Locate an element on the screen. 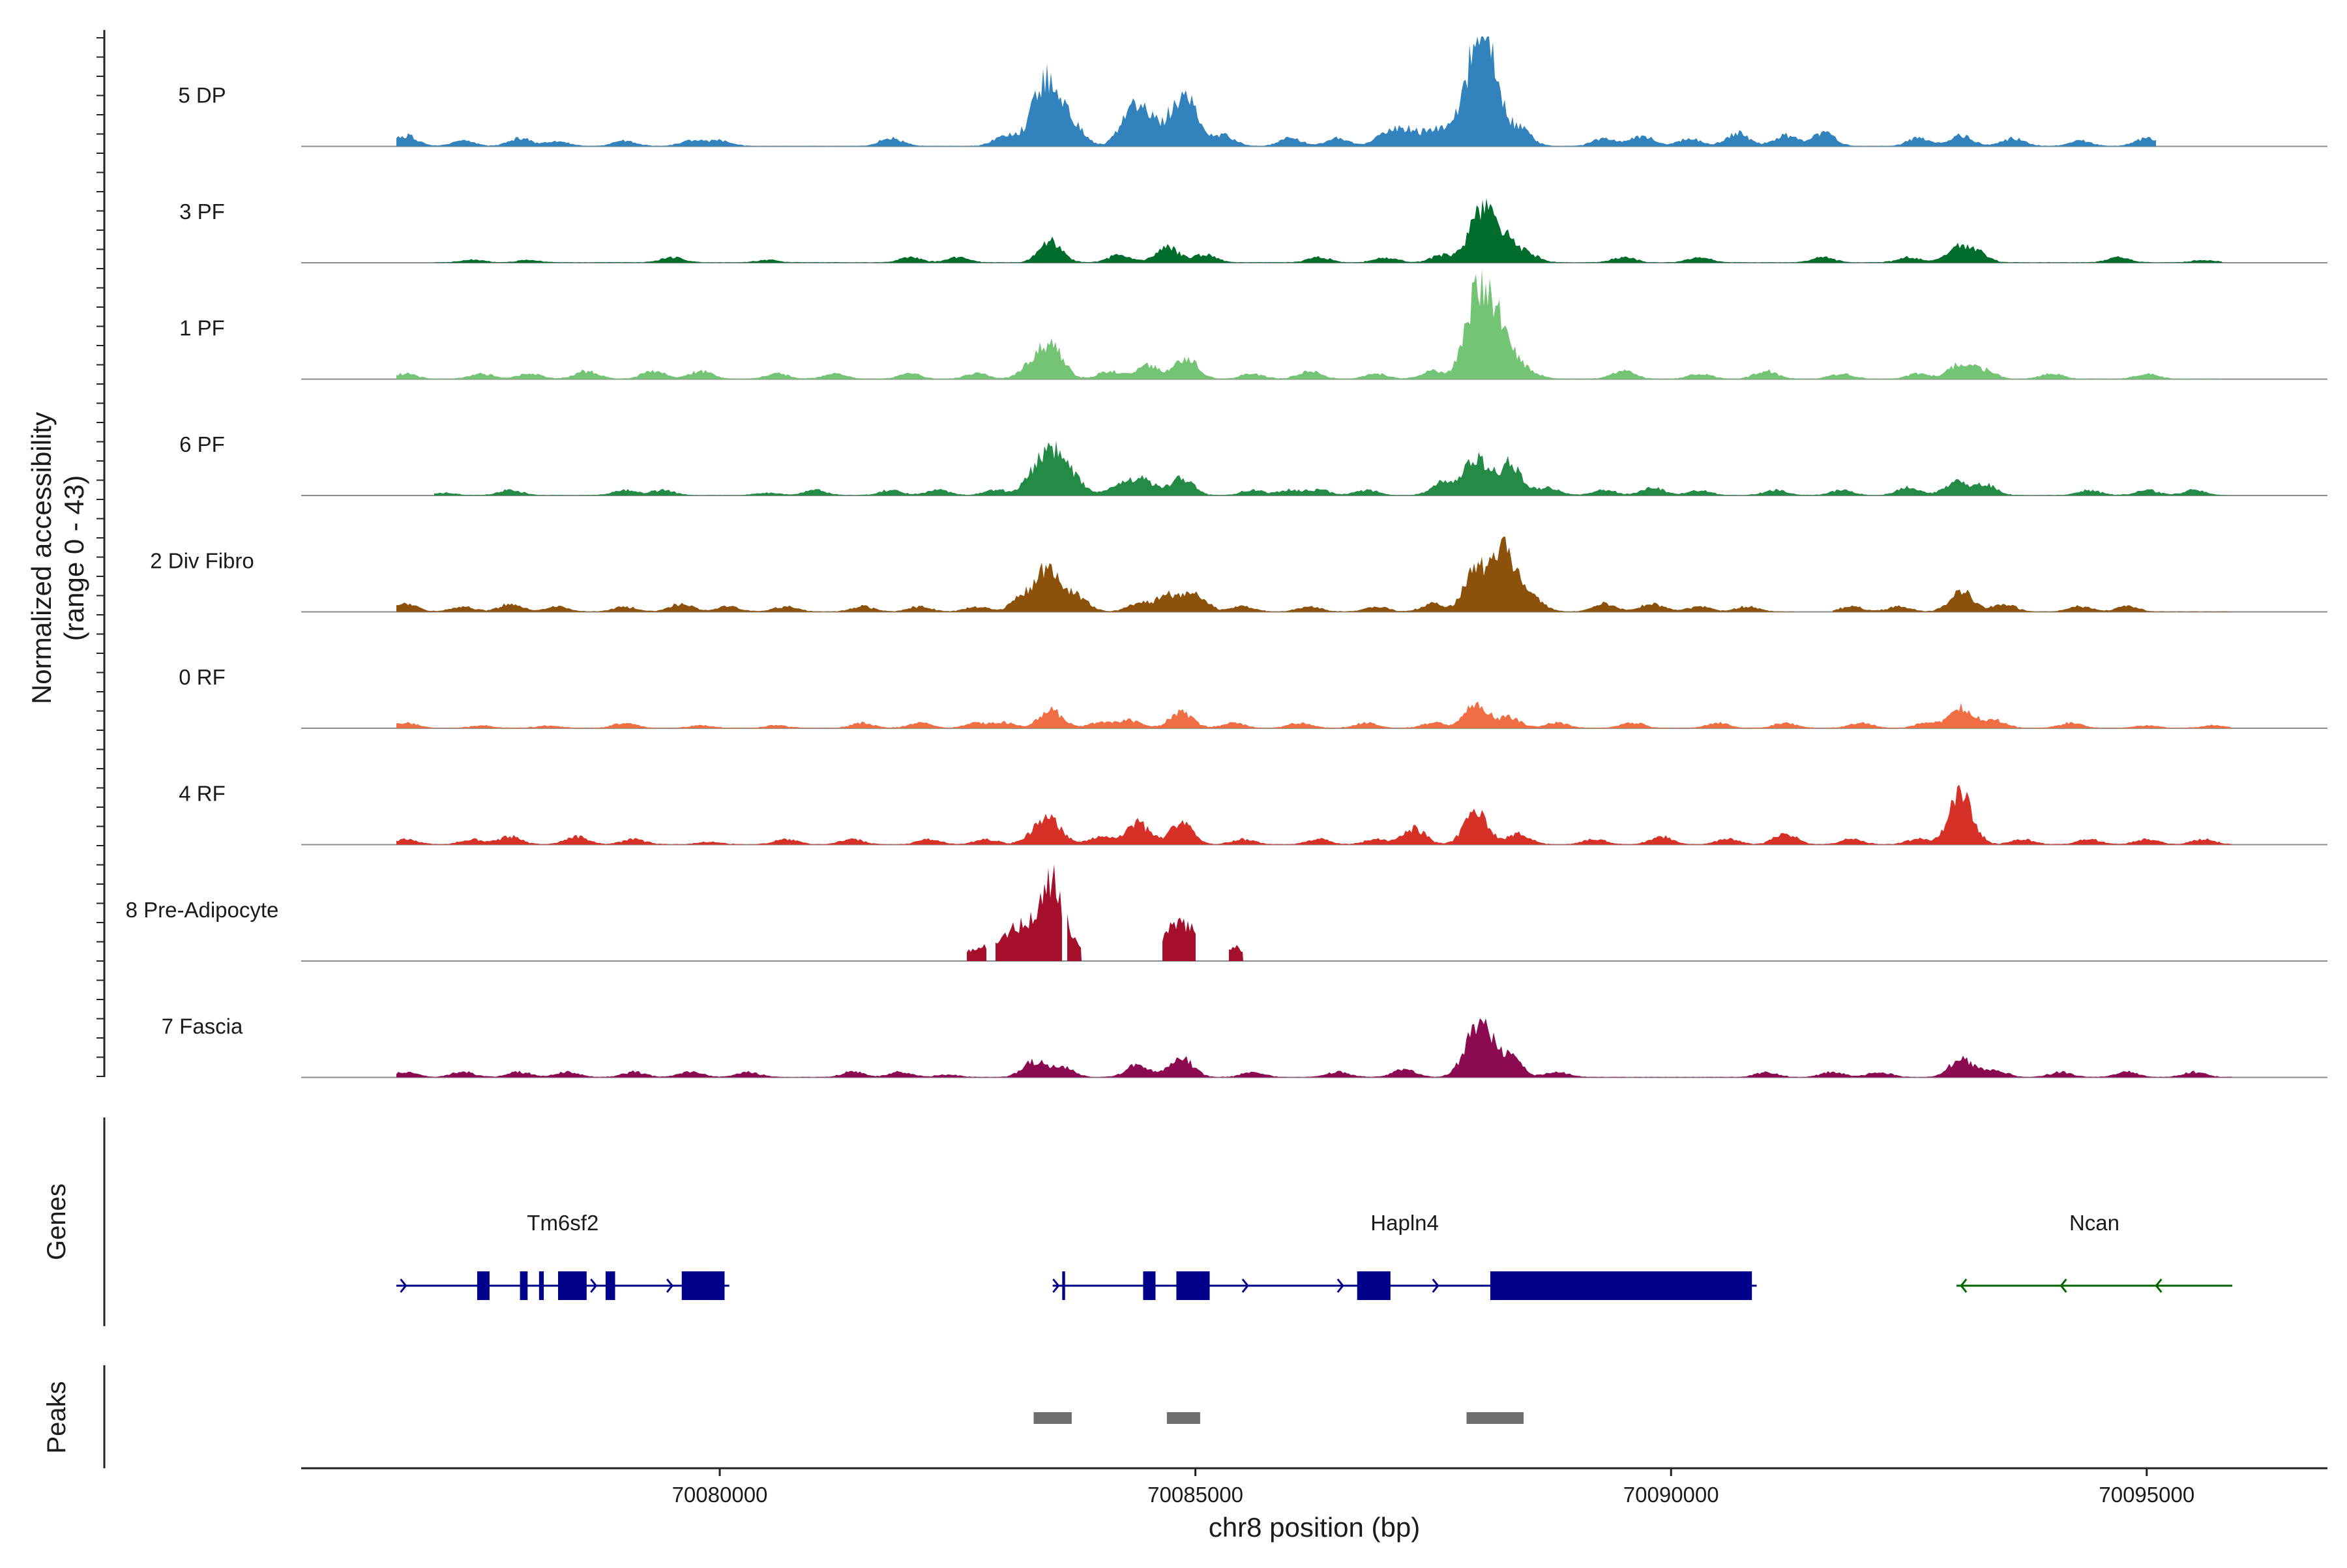 This screenshot has width=2347, height=1568. y-axis-title: Normalized accessibility (range 0 - 43) is located at coordinates (57, 558).